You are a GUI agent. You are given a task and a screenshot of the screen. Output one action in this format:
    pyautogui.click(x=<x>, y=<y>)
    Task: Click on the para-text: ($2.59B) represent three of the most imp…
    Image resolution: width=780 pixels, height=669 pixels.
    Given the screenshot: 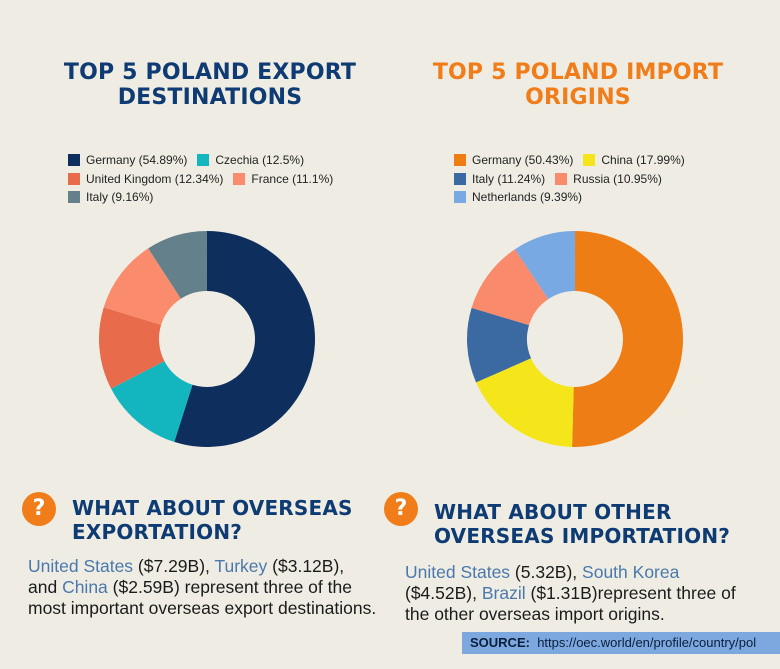 What is the action you would take?
    pyautogui.click(x=202, y=597)
    